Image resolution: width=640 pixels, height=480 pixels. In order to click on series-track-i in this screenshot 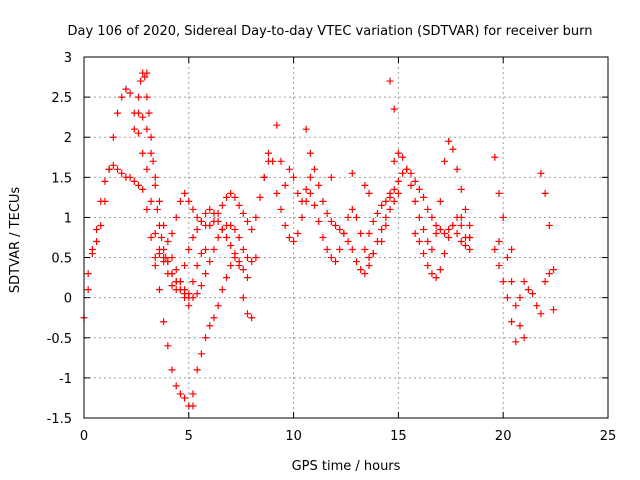, I will do `click(341, 221)`.